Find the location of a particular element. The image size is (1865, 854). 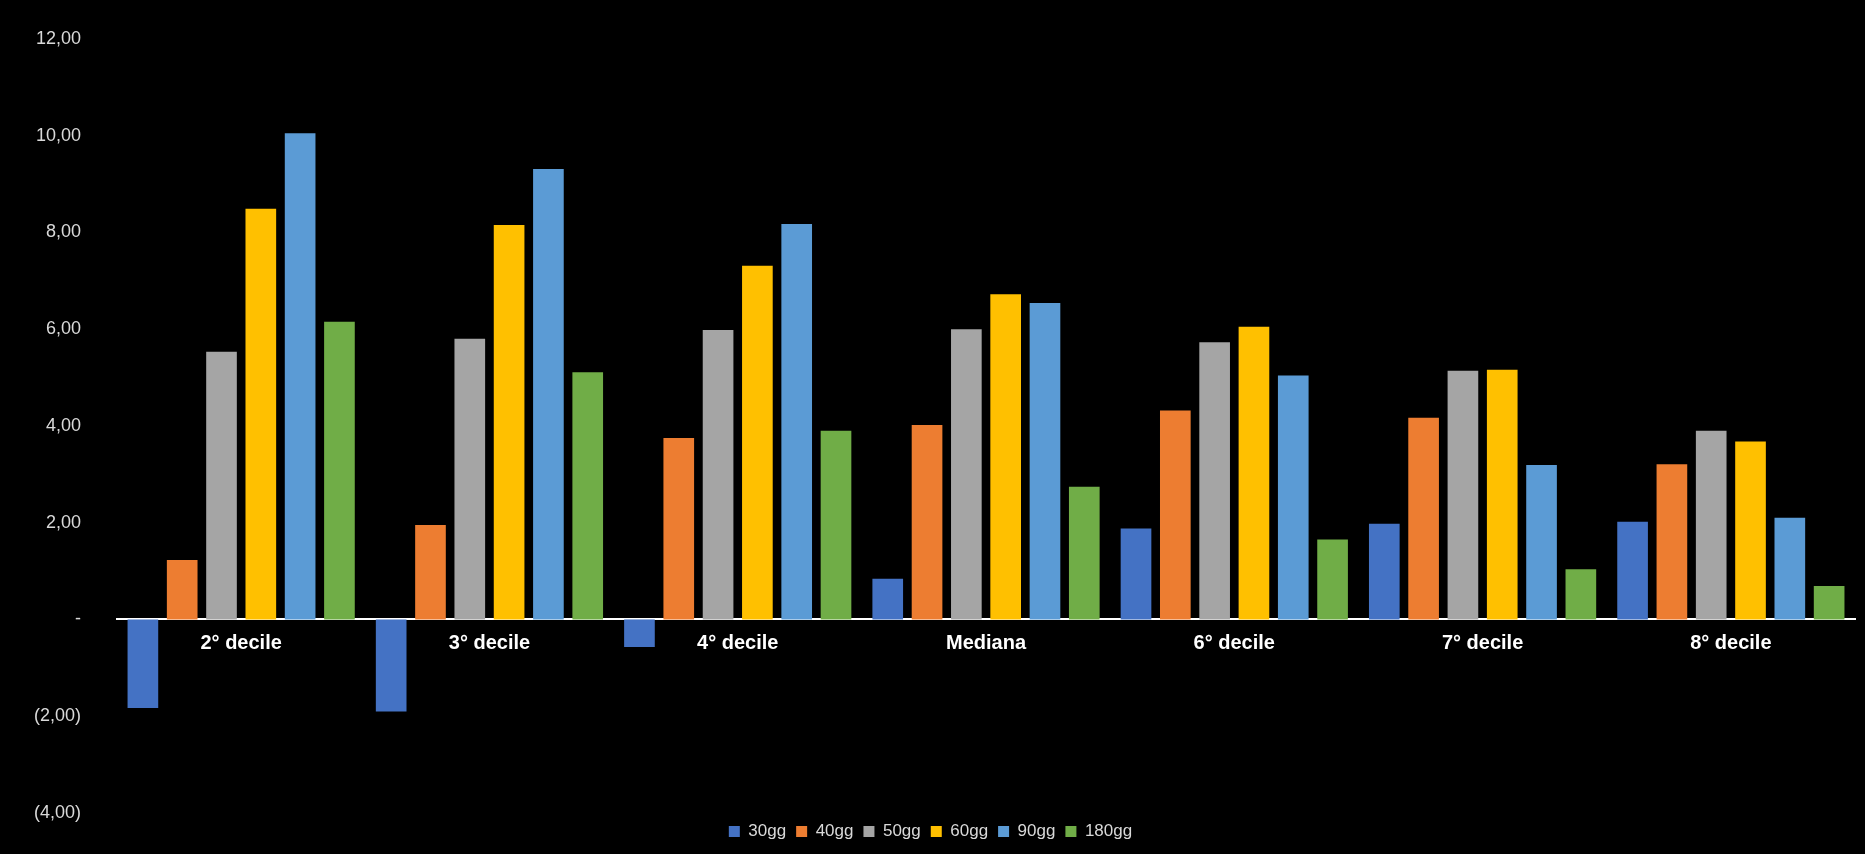

y-tick-label: - is located at coordinates (78, 618).